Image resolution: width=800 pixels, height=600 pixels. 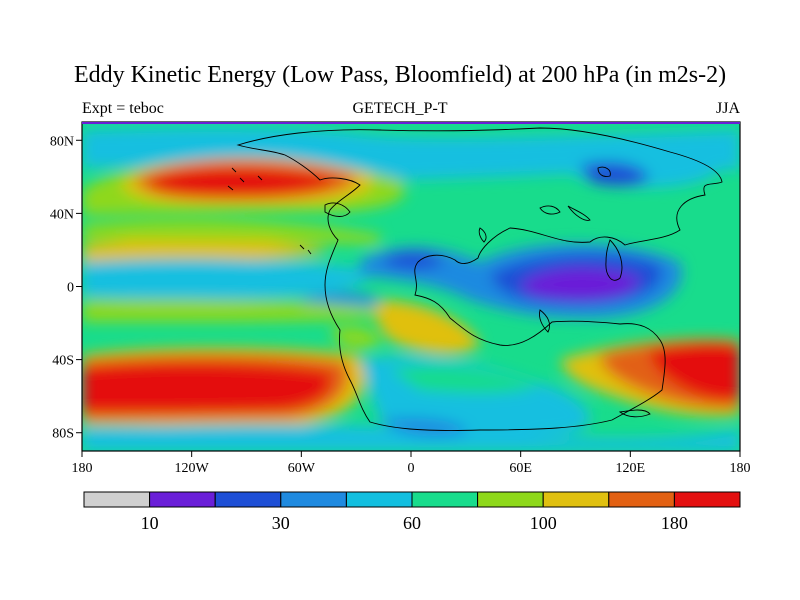 What do you see at coordinates (63, 434) in the screenshot?
I see `lat-tick-label: 80S` at bounding box center [63, 434].